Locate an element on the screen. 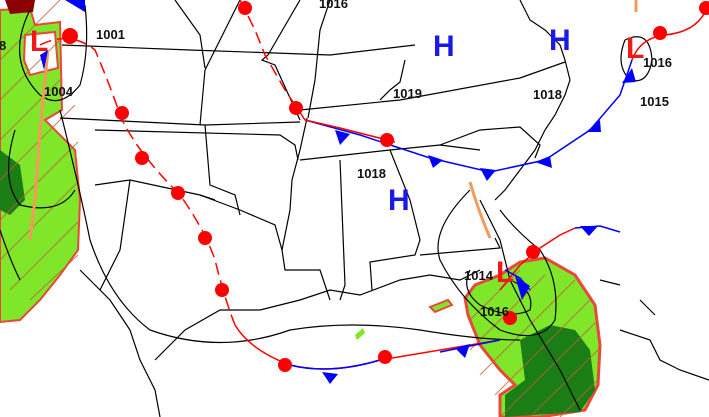 Image resolution: width=709 pixels, height=417 pixels. isobar-label: 1004 is located at coordinates (58, 91).